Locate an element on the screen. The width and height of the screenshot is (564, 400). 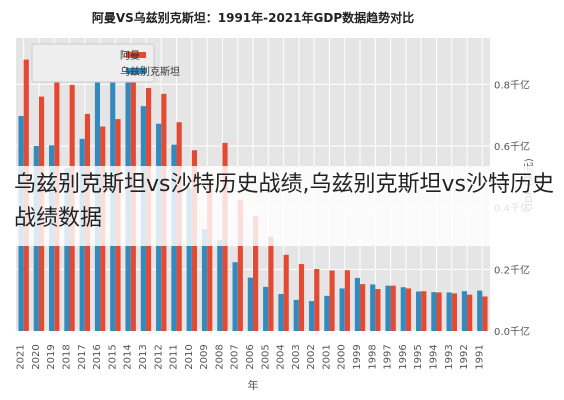
x-tick-label: 1991 is located at coordinates (479, 356).